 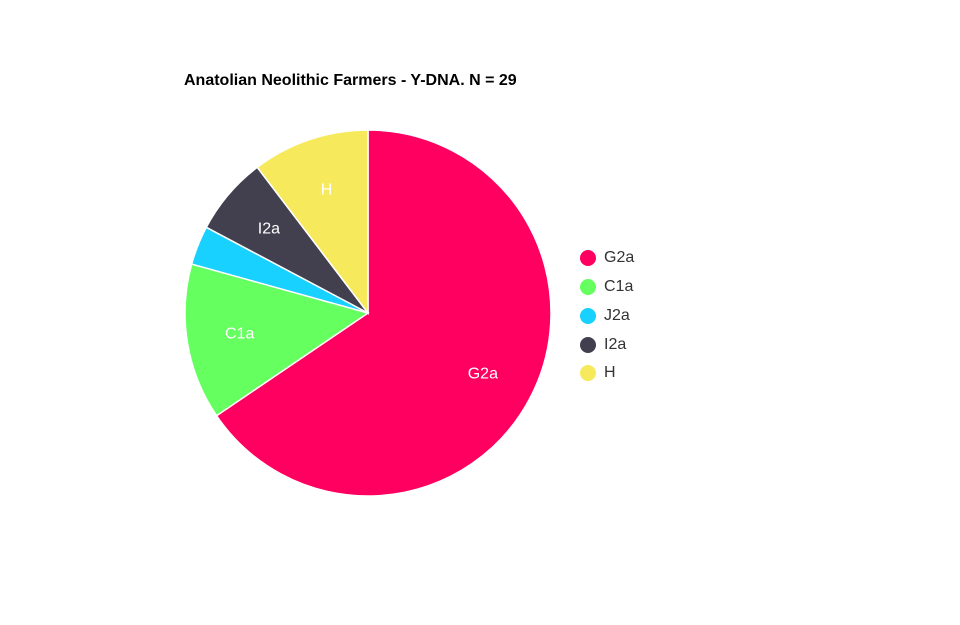 I want to click on slice-label-g2a: G2a, so click(x=483, y=373).